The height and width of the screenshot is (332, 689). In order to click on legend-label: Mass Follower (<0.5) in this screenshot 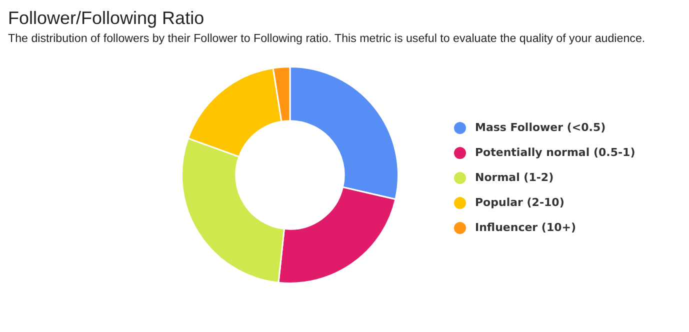, I will do `click(540, 127)`.